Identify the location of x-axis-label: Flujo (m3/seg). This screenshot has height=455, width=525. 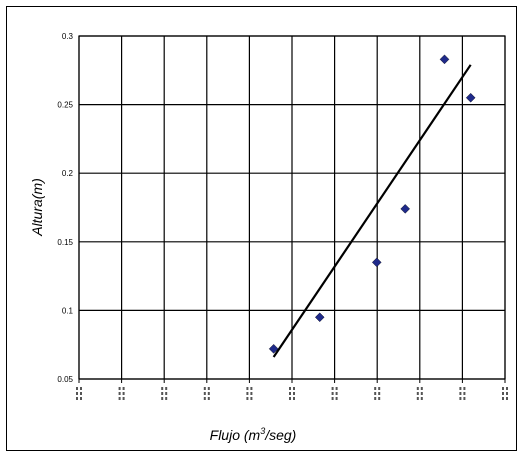
(253, 434).